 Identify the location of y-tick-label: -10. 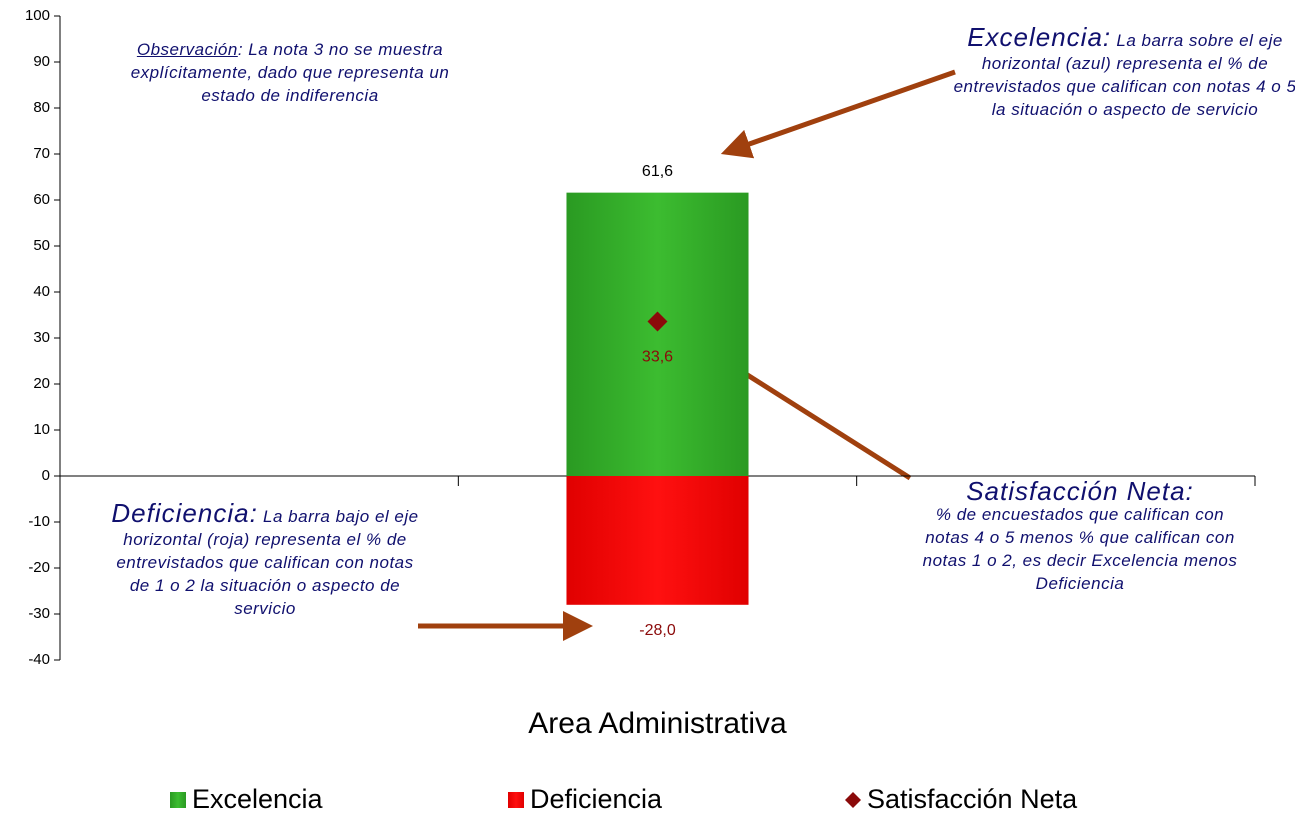
(39, 521).